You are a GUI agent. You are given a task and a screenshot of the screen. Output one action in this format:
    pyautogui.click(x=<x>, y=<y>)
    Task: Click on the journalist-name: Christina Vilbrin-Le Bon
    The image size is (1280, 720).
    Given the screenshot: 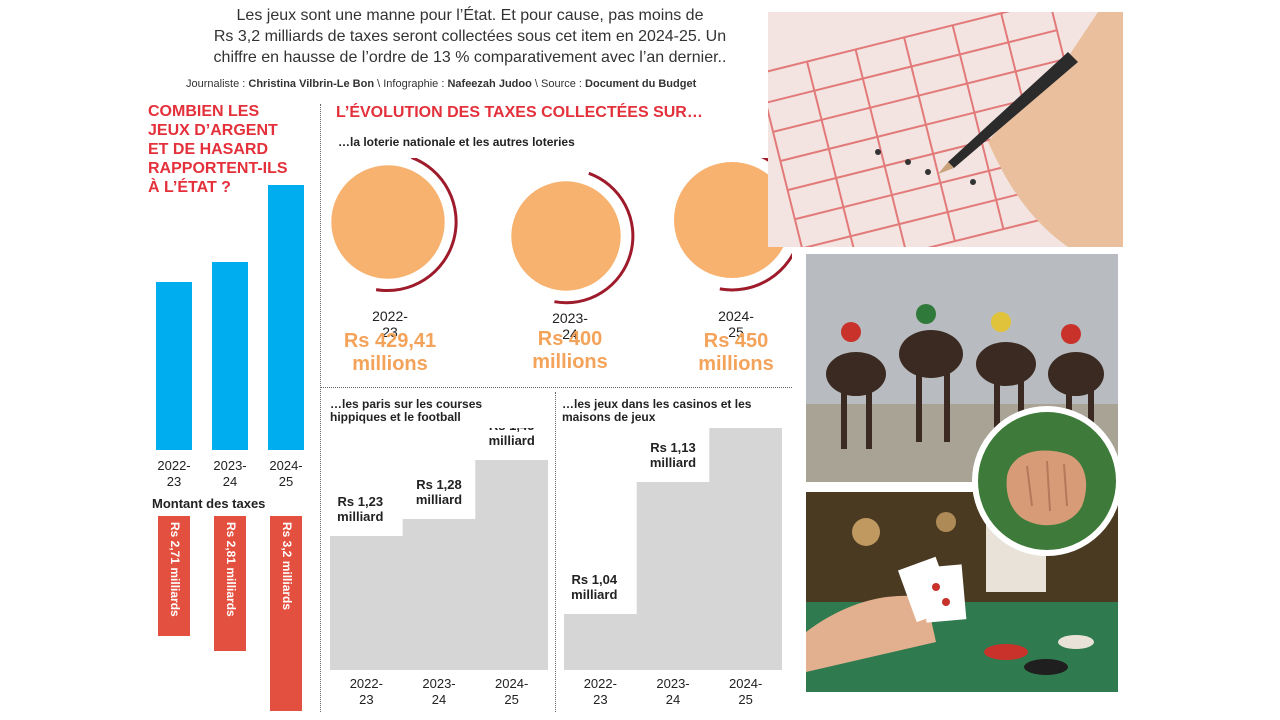 What is the action you would take?
    pyautogui.click(x=311, y=84)
    